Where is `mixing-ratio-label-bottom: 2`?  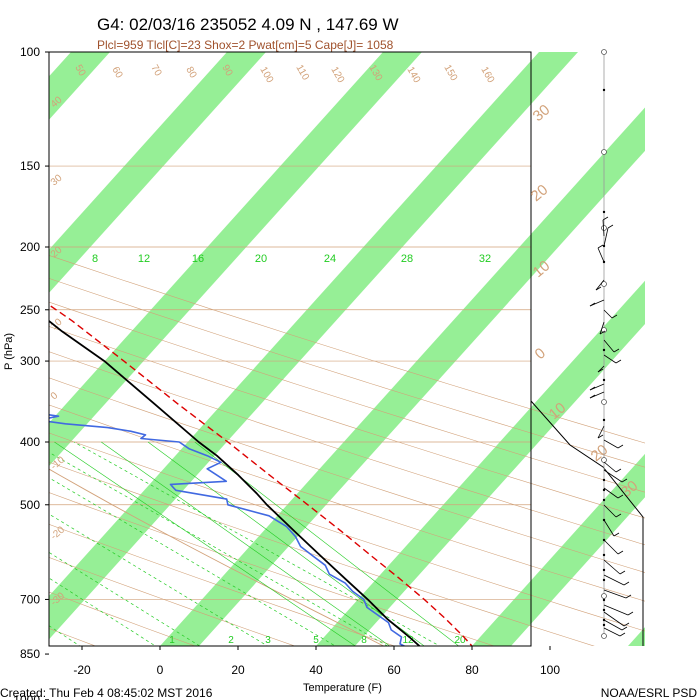
mixing-ratio-label-bottom: 2 is located at coordinates (231, 640).